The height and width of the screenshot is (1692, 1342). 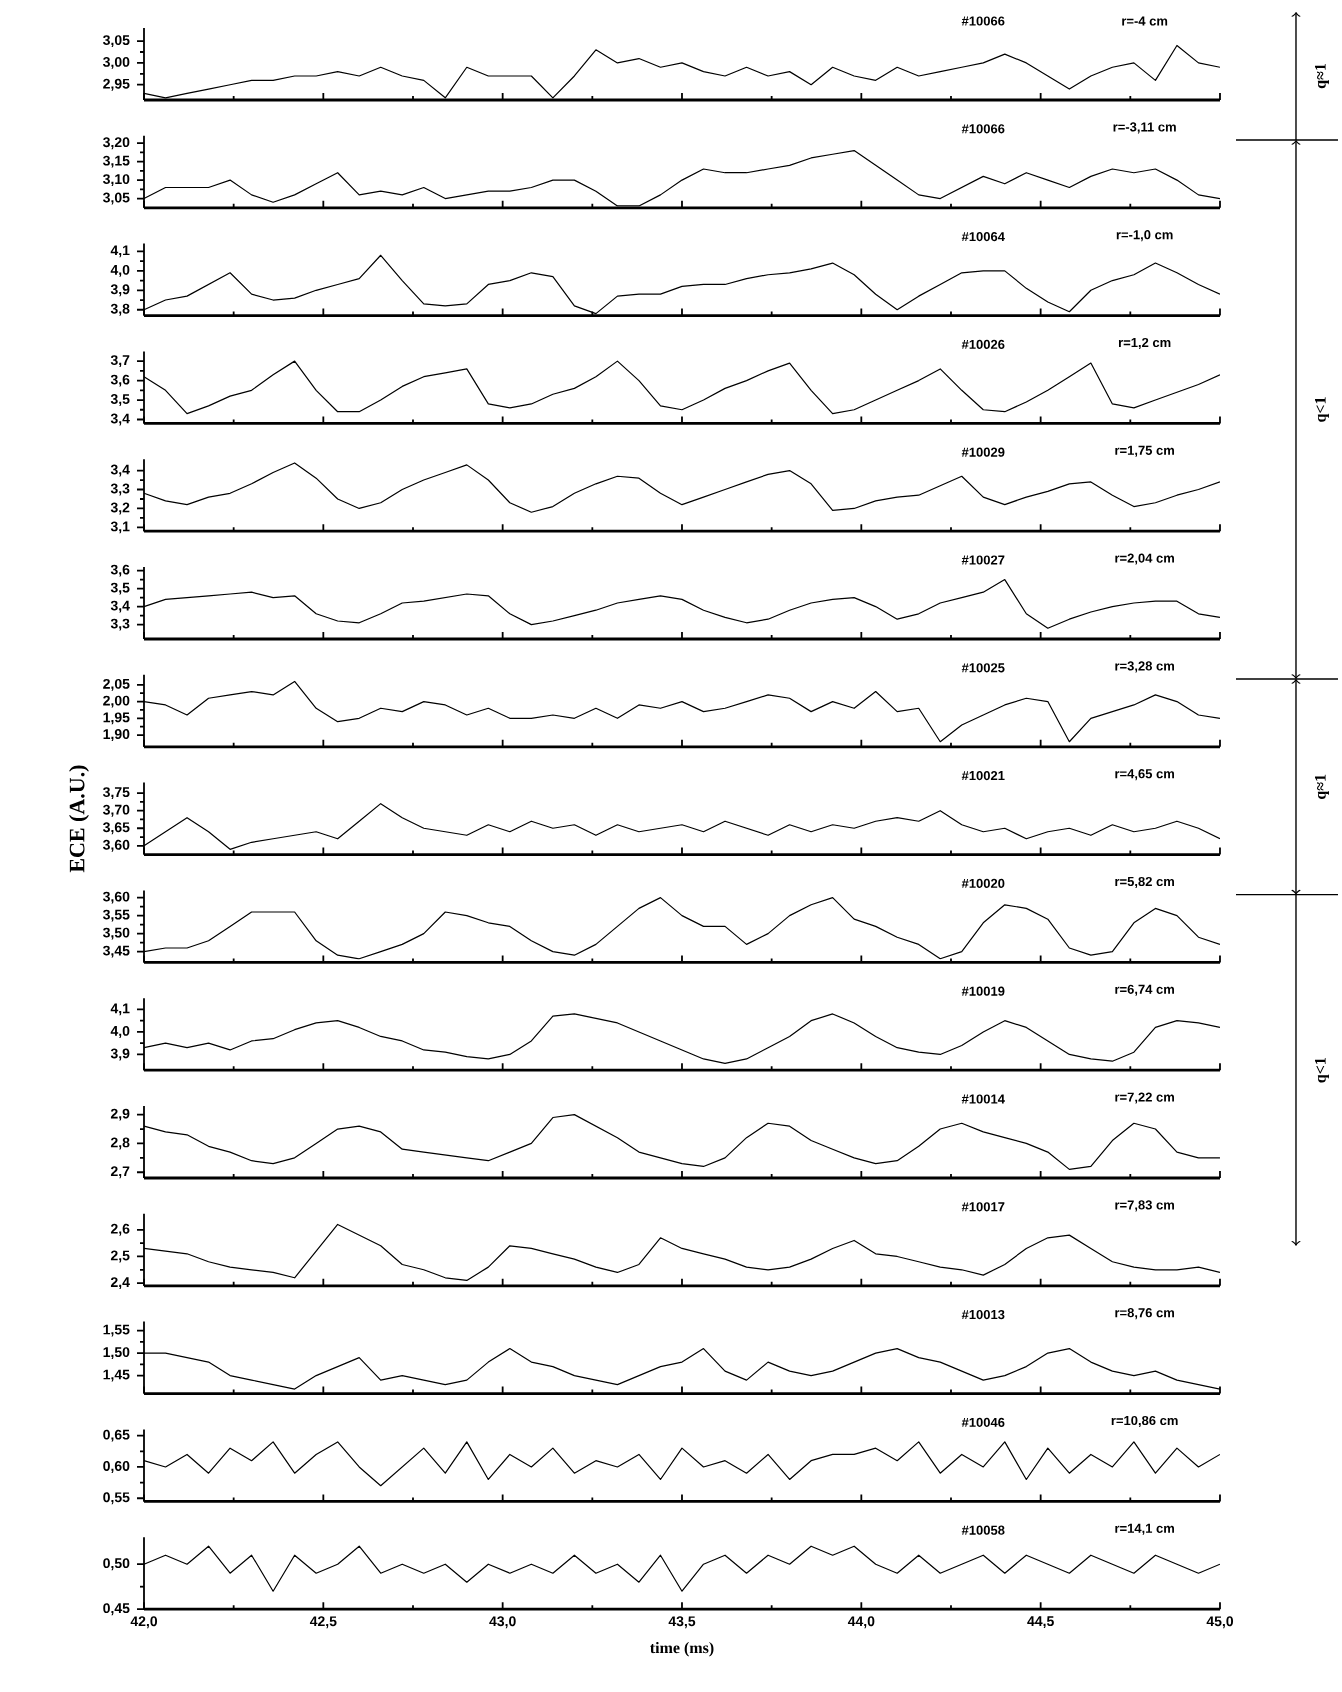 I want to click on y-axis-title: ECE (A.U.), so click(x=79, y=819).